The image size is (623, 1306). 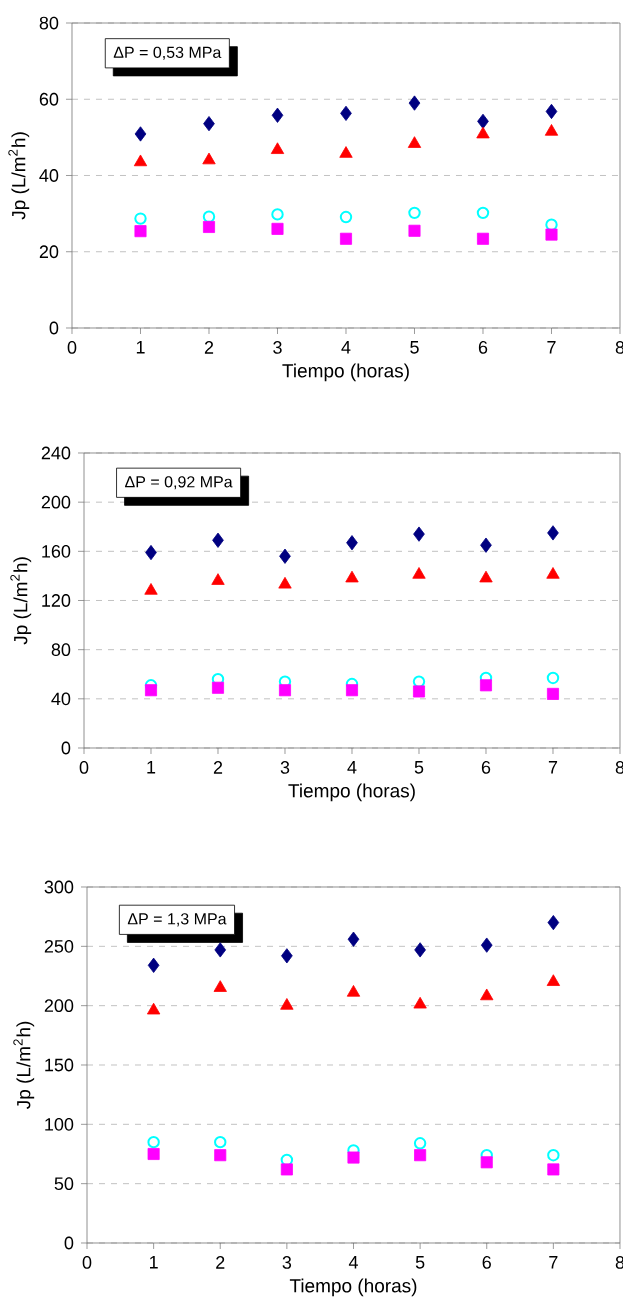 What do you see at coordinates (167, 53) in the screenshot?
I see `annotation: ΔP = 0,53 MPa` at bounding box center [167, 53].